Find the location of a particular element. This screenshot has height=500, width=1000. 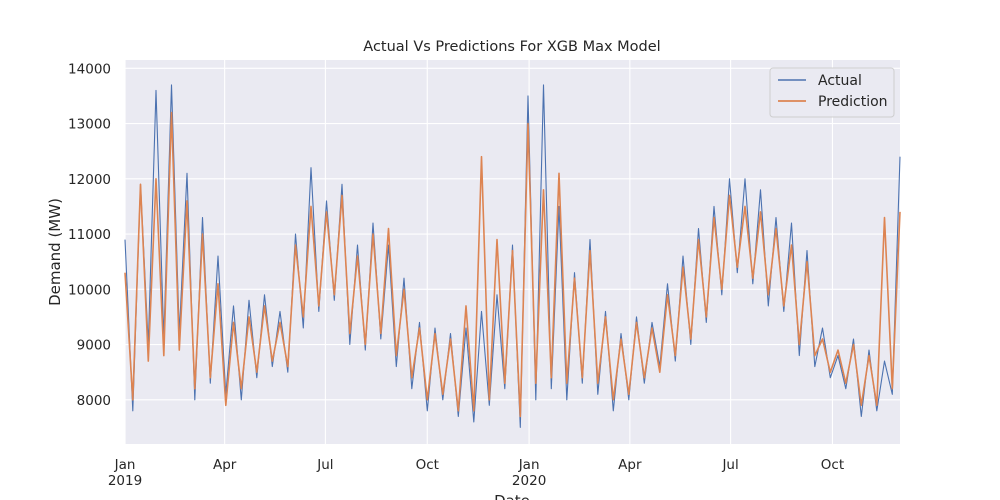

y-tick-label: 10000 is located at coordinates (89, 290).